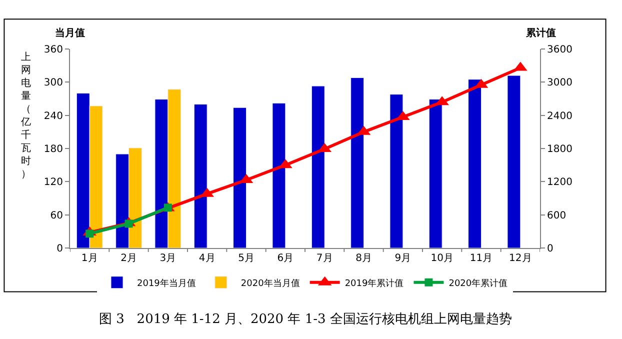 This screenshot has width=622, height=339. Describe the element at coordinates (246, 258) in the screenshot. I see `x-tick-label: 5月` at that location.